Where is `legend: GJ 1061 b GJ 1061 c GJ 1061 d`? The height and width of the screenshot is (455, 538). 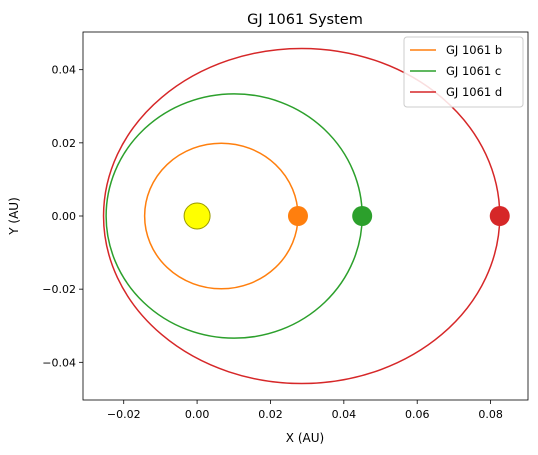
legend: GJ 1061 b GJ 1061 c GJ 1061 d is located at coordinates (463, 72).